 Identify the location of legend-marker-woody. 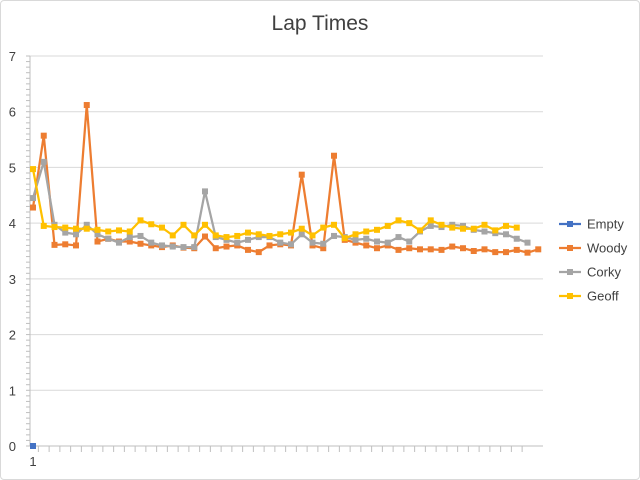
(570, 248).